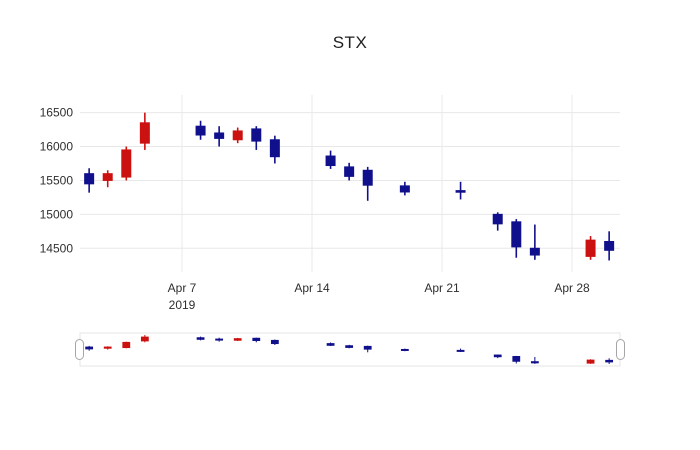  I want to click on y-tick-label: 15000, so click(57, 214).